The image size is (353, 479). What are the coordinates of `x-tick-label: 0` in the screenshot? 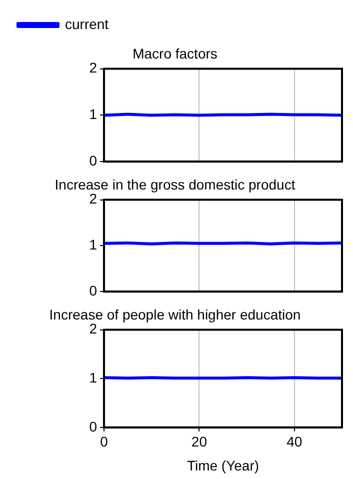 It's located at (104, 442).